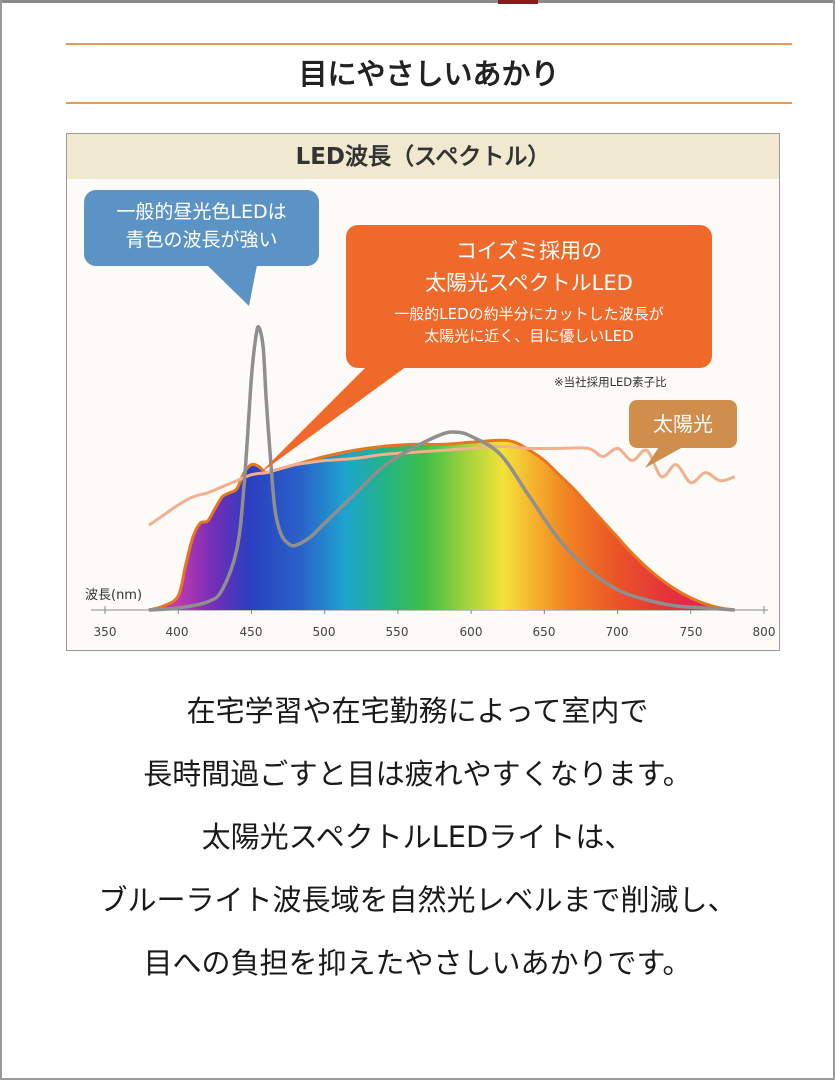 This screenshot has width=835, height=1080. I want to click on daylight-led-callout-line-1: 一般的昼光色LEDは, so click(201, 212).